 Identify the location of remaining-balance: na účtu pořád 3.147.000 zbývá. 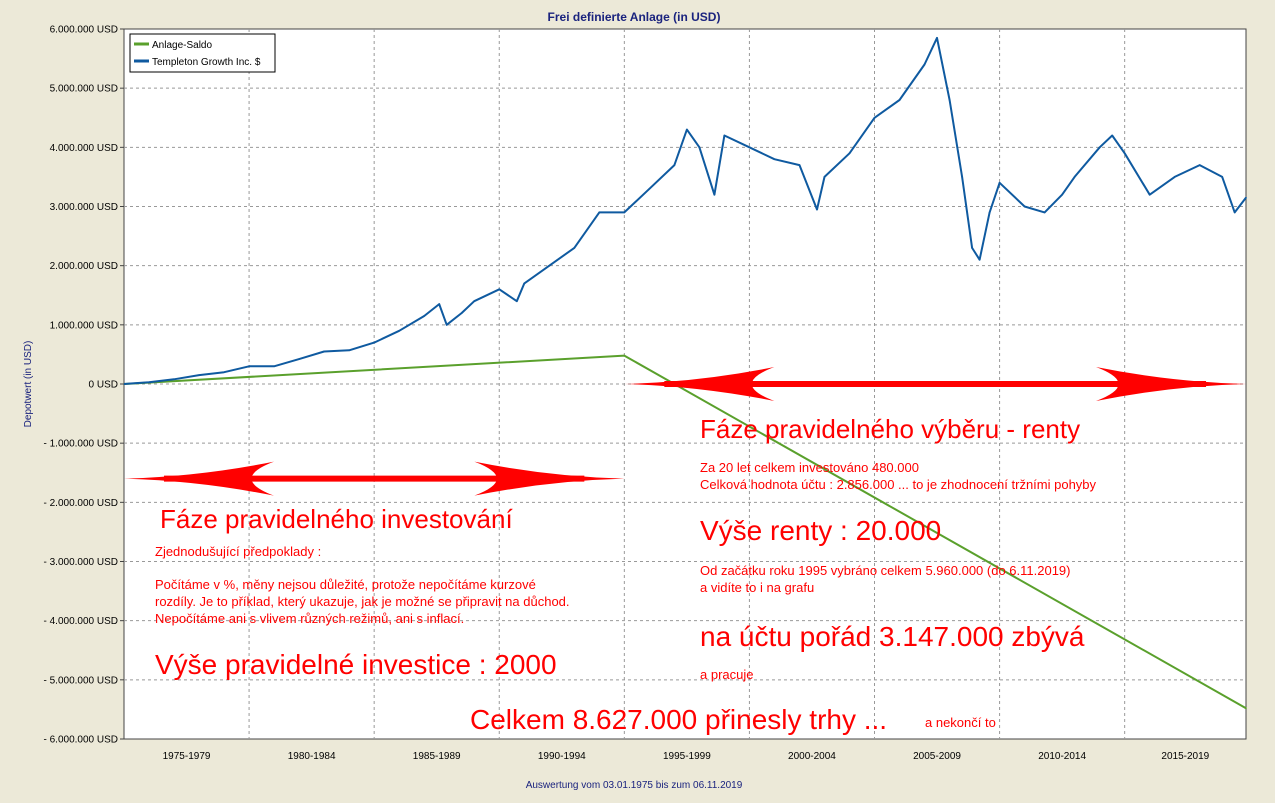
(892, 636).